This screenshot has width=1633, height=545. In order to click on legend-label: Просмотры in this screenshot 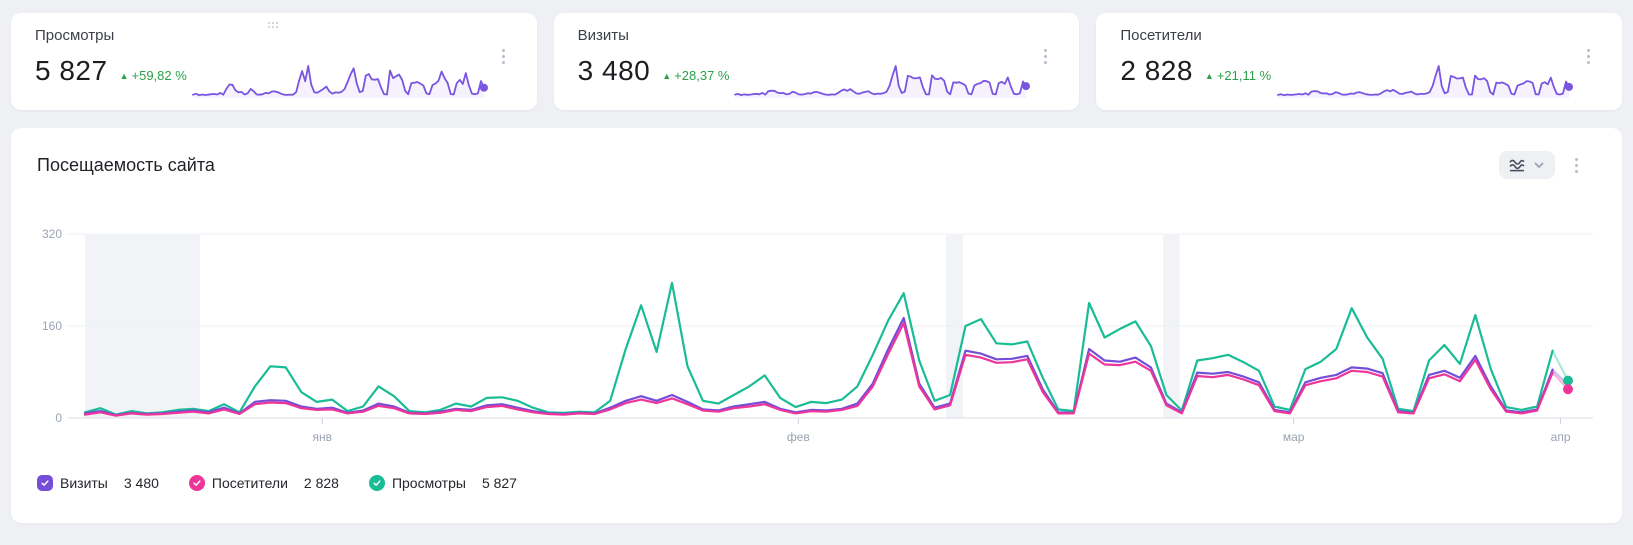, I will do `click(428, 483)`.